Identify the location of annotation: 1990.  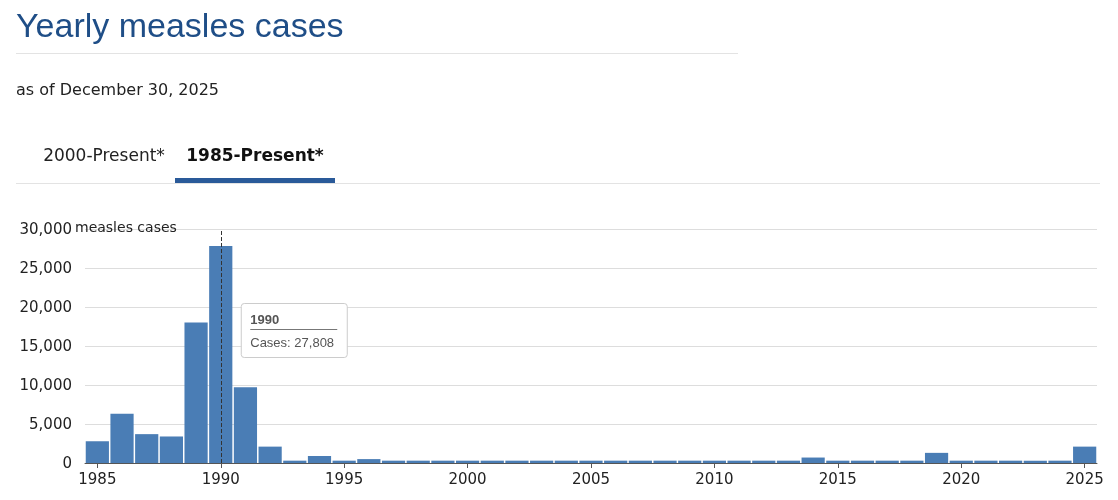
(265, 319).